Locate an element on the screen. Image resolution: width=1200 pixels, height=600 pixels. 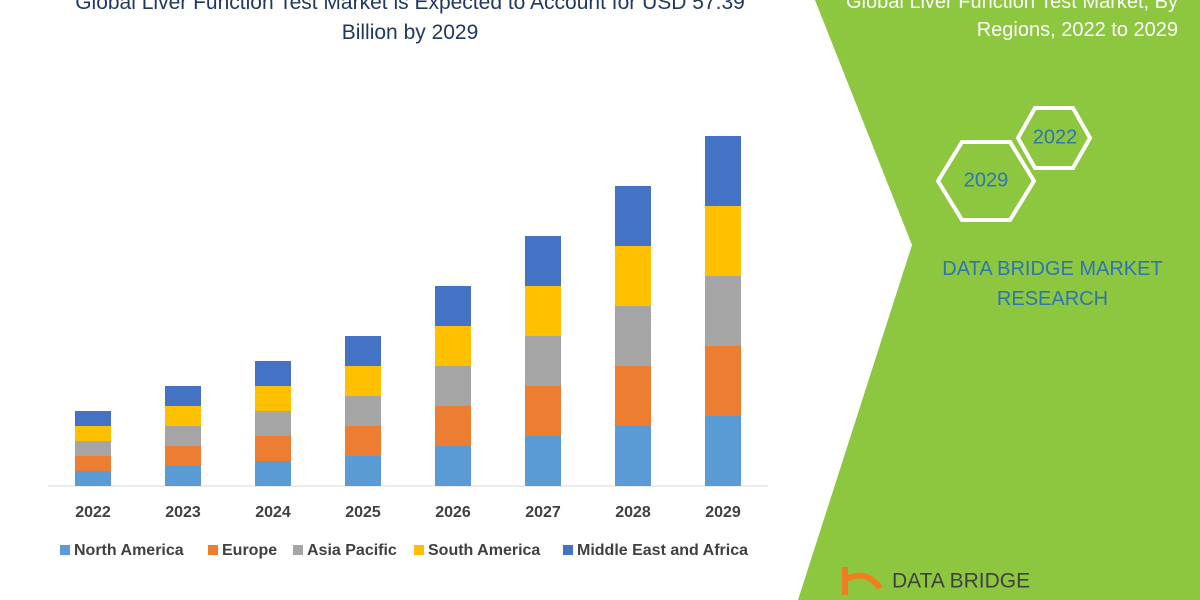
x-tick-label: 2026 is located at coordinates (453, 512).